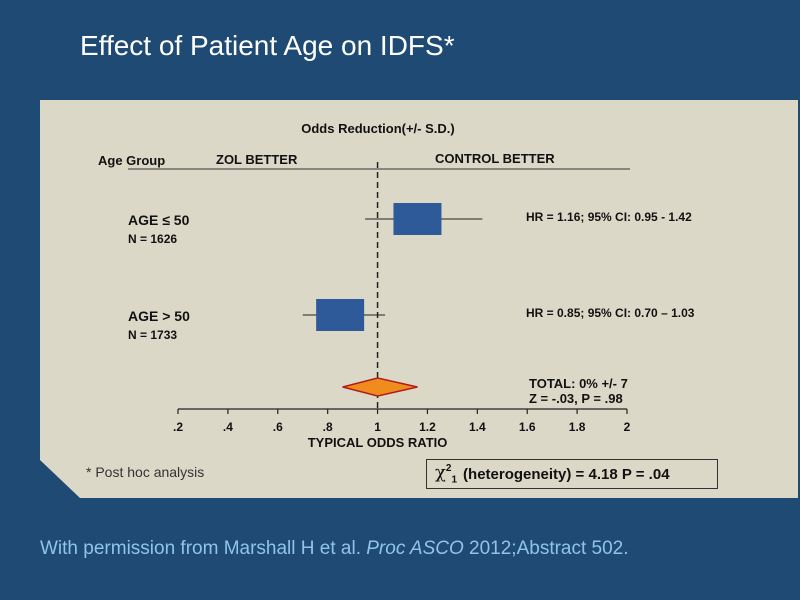 This screenshot has height=600, width=800. Describe the element at coordinates (378, 442) in the screenshot. I see `x-axis-label: TYPICAL ODDS RATIO` at that location.